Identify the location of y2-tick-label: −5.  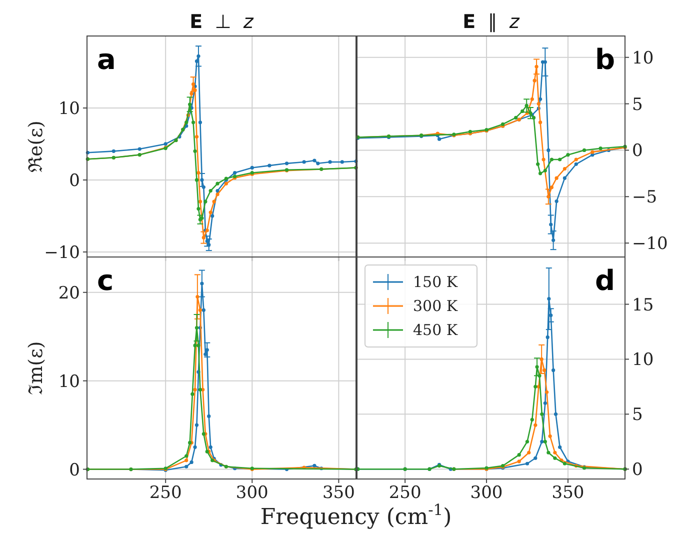
(645, 198).